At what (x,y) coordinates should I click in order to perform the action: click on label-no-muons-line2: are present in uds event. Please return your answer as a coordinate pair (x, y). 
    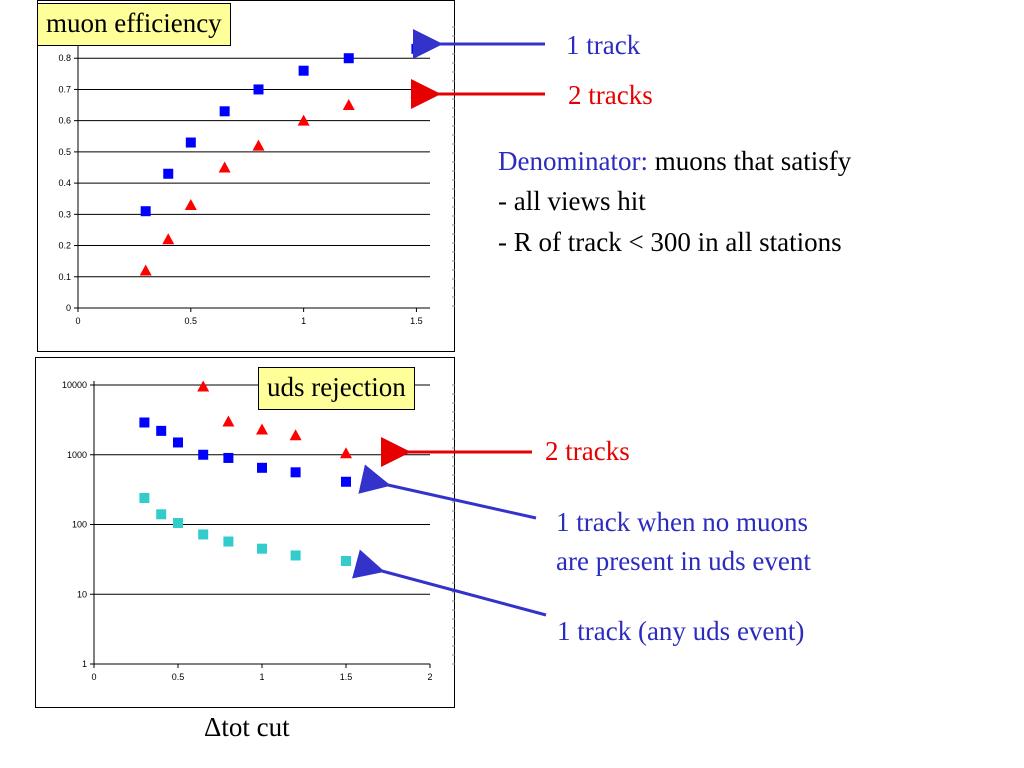
    Looking at the image, I should click on (683, 561).